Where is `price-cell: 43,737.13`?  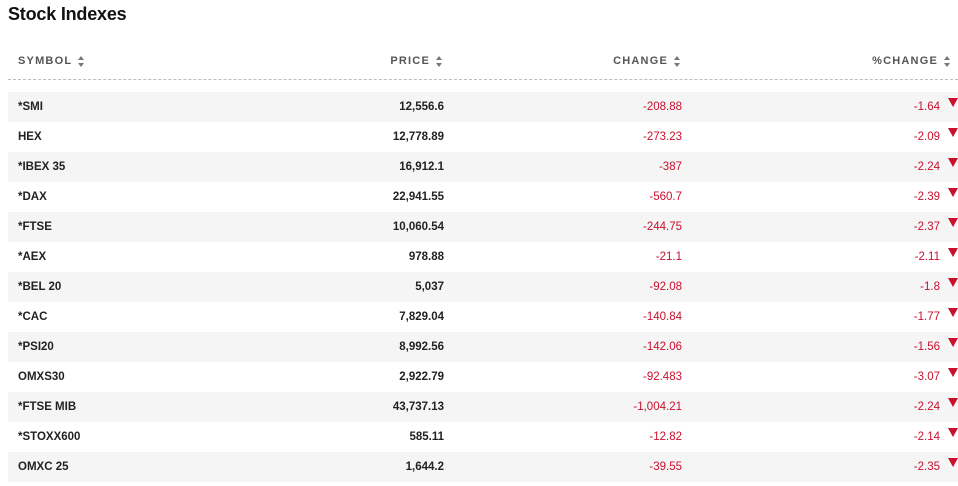
price-cell: 43,737.13 is located at coordinates (418, 407).